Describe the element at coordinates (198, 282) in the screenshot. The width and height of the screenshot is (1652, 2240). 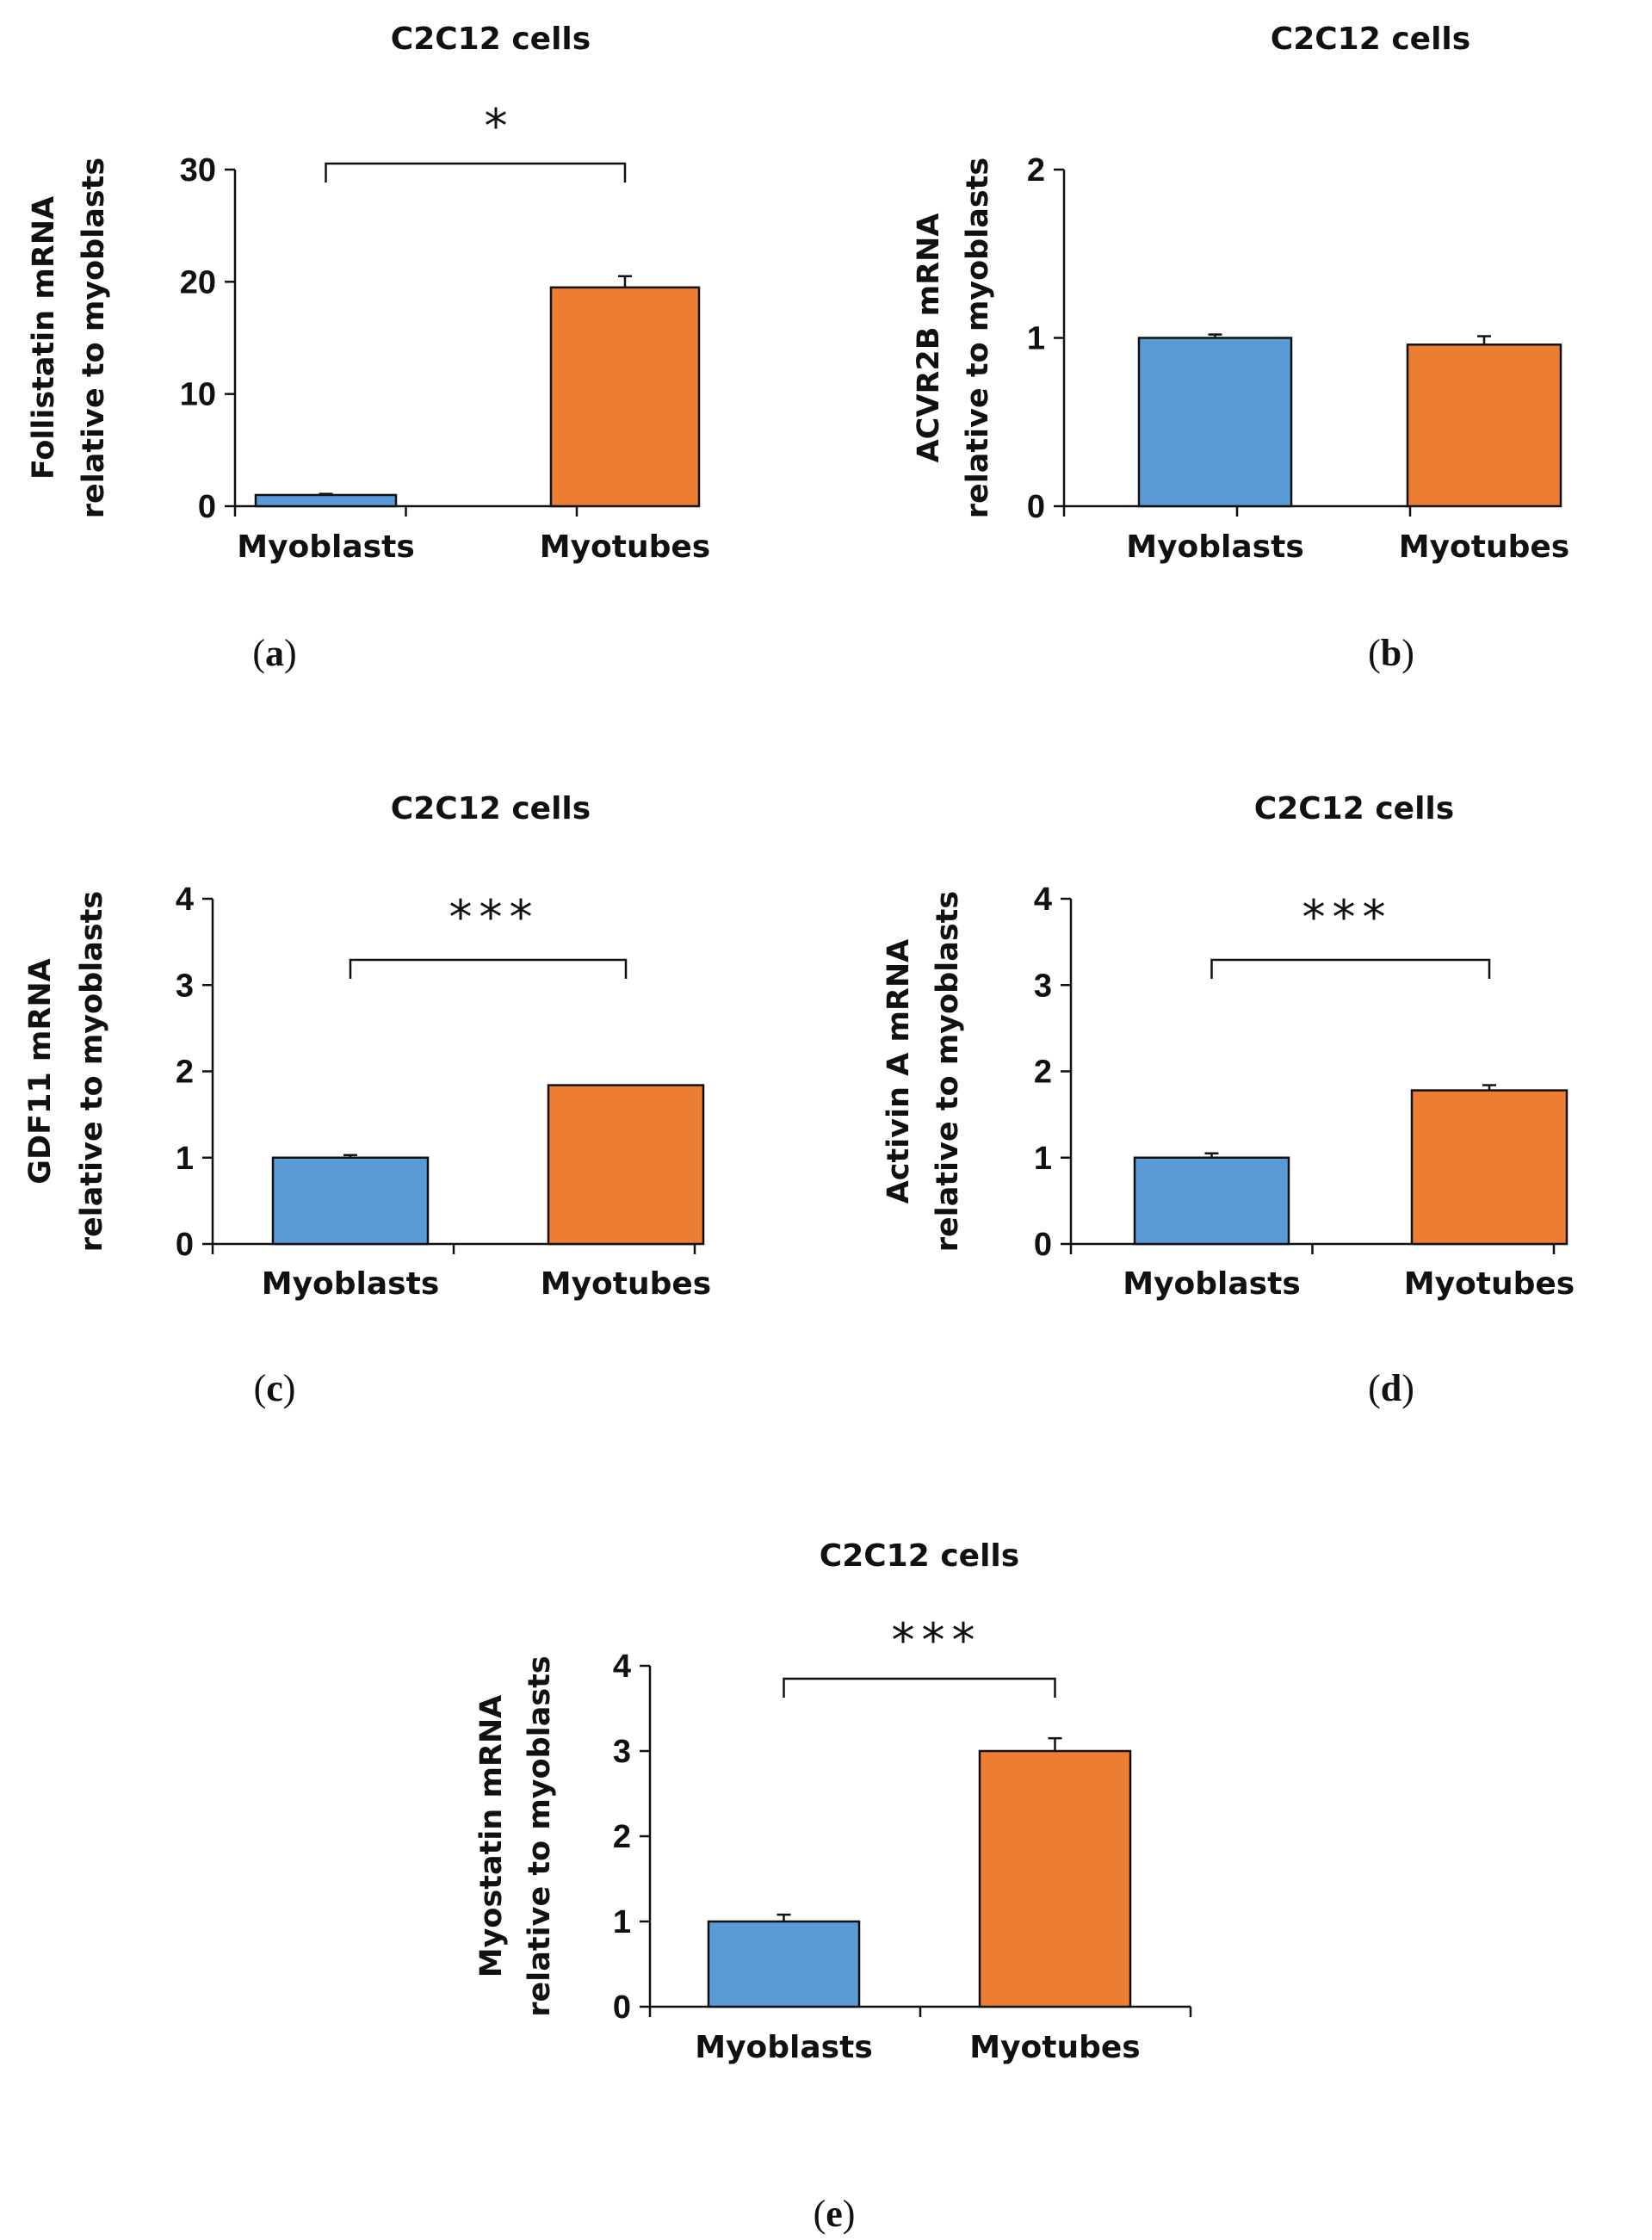
I see `y-tick-label: 20` at that location.